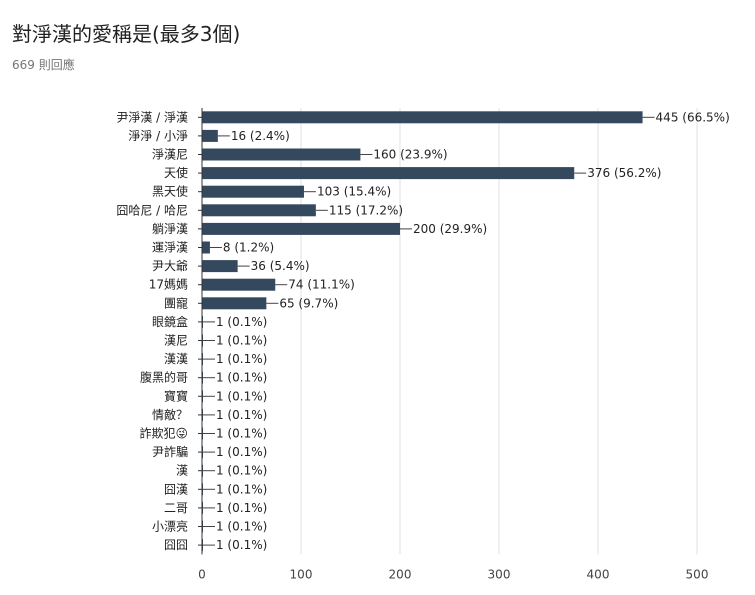 Image resolution: width=755 pixels, height=595 pixels. Describe the element at coordinates (170, 191) in the screenshot. I see `category-label: 黑天使` at that location.